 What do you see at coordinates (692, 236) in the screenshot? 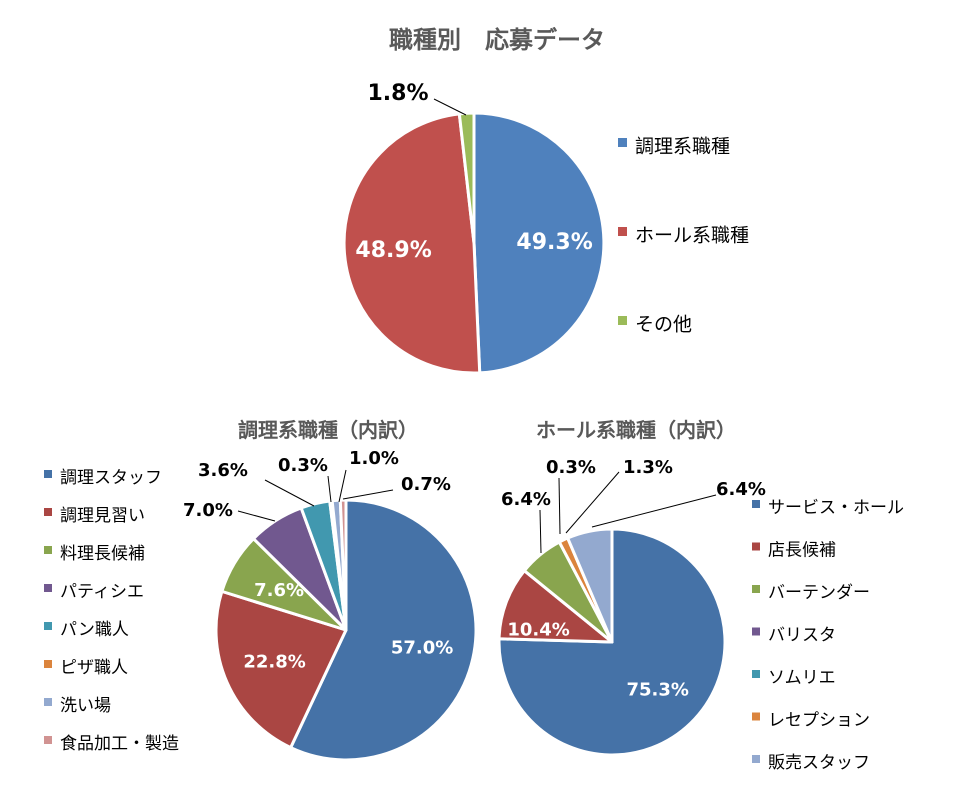
I see `legend-entry: ホール系職種` at bounding box center [692, 236].